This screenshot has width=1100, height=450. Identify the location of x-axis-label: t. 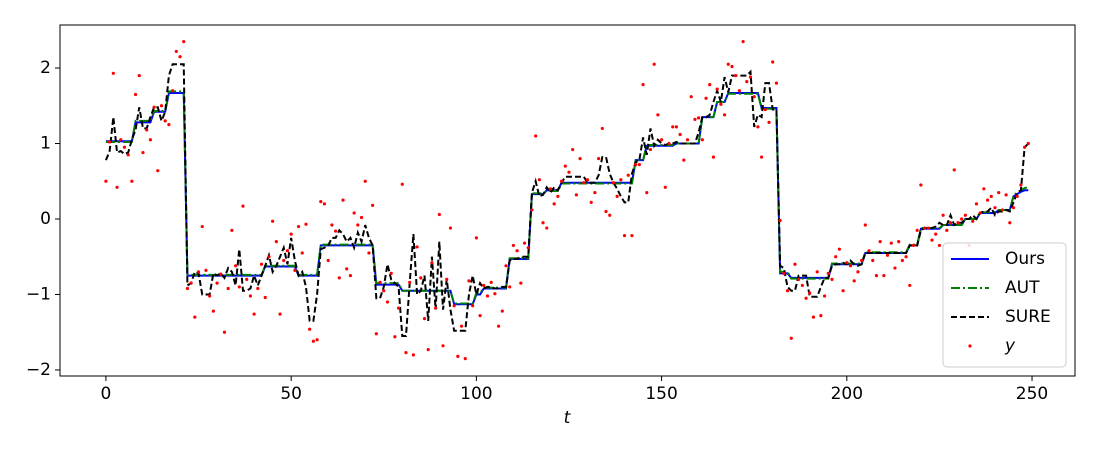
(568, 418).